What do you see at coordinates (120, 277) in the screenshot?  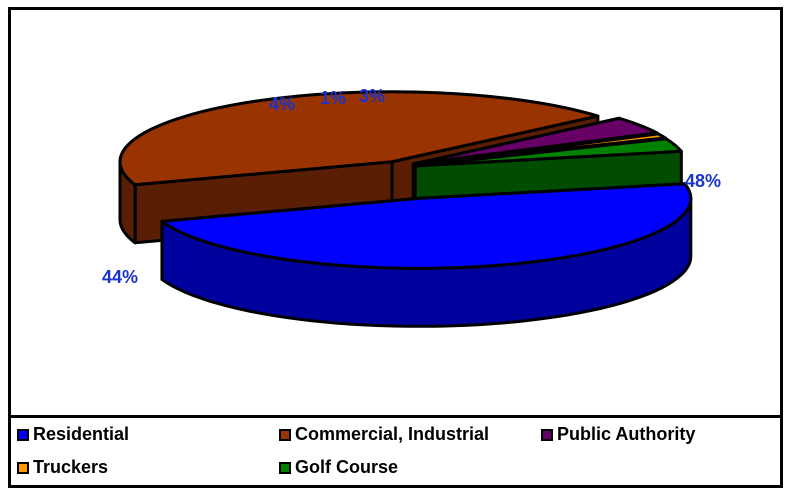 I see `data-label-commercial-industrial: 44%` at bounding box center [120, 277].